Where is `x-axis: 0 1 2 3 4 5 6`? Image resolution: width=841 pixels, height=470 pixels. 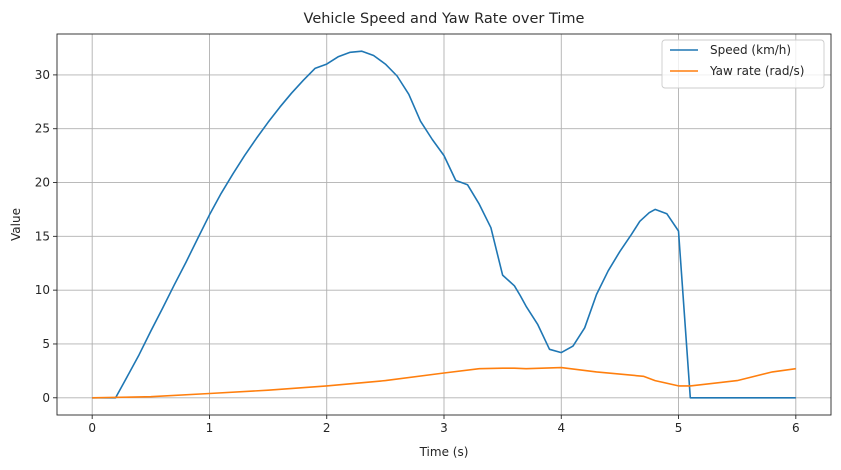
x-axis: 0 1 2 3 4 5 6 is located at coordinates (444, 425).